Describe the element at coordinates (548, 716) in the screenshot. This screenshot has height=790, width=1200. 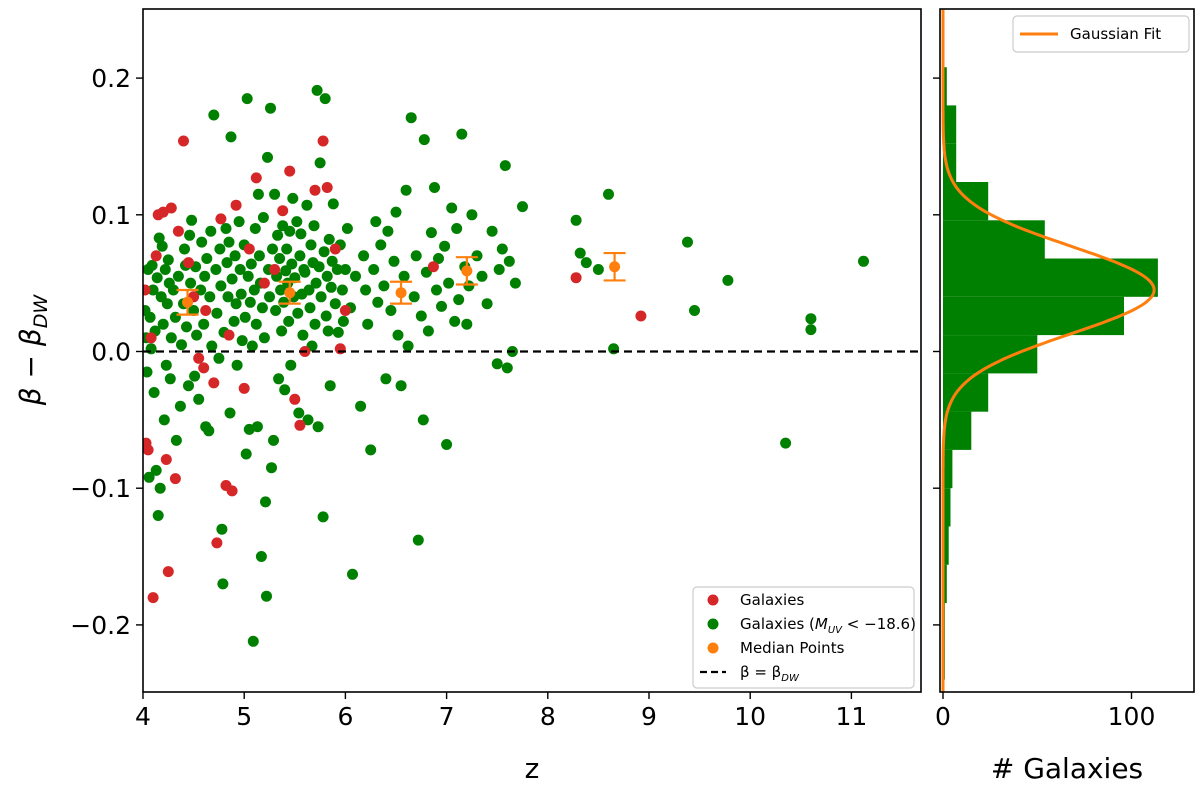
I see `x-tick-label: 8` at that location.